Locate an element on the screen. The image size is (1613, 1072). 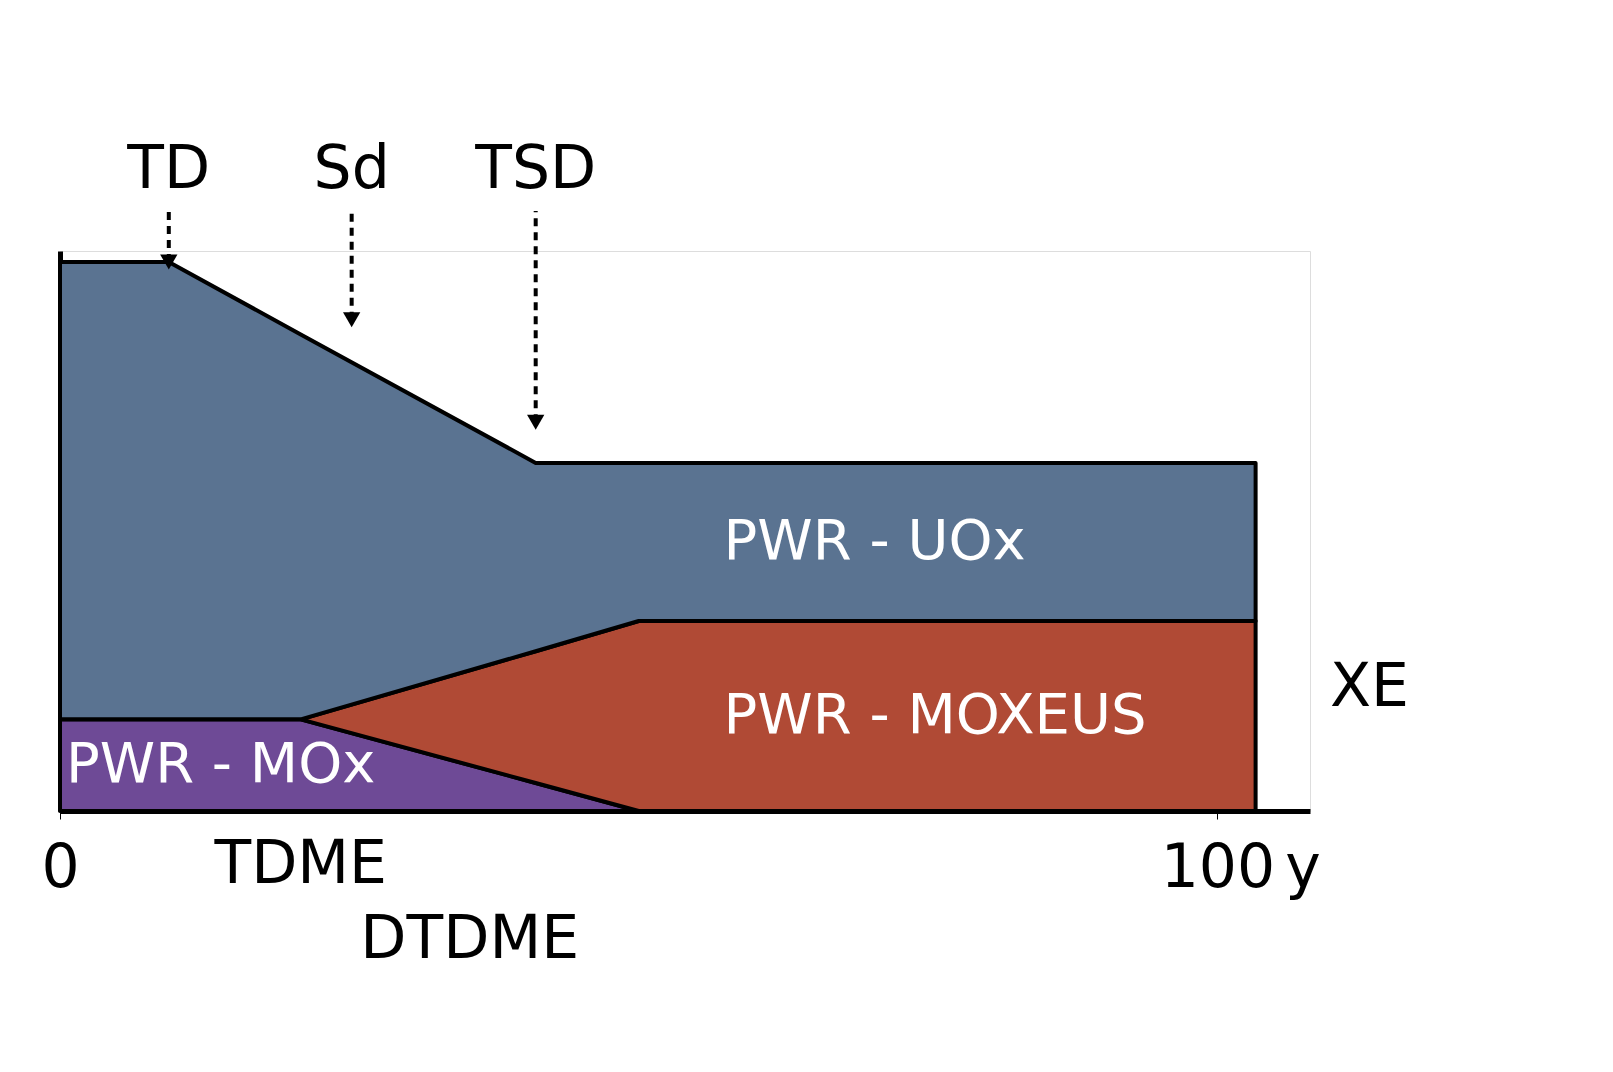
annotation: DTDME is located at coordinates (470, 937).